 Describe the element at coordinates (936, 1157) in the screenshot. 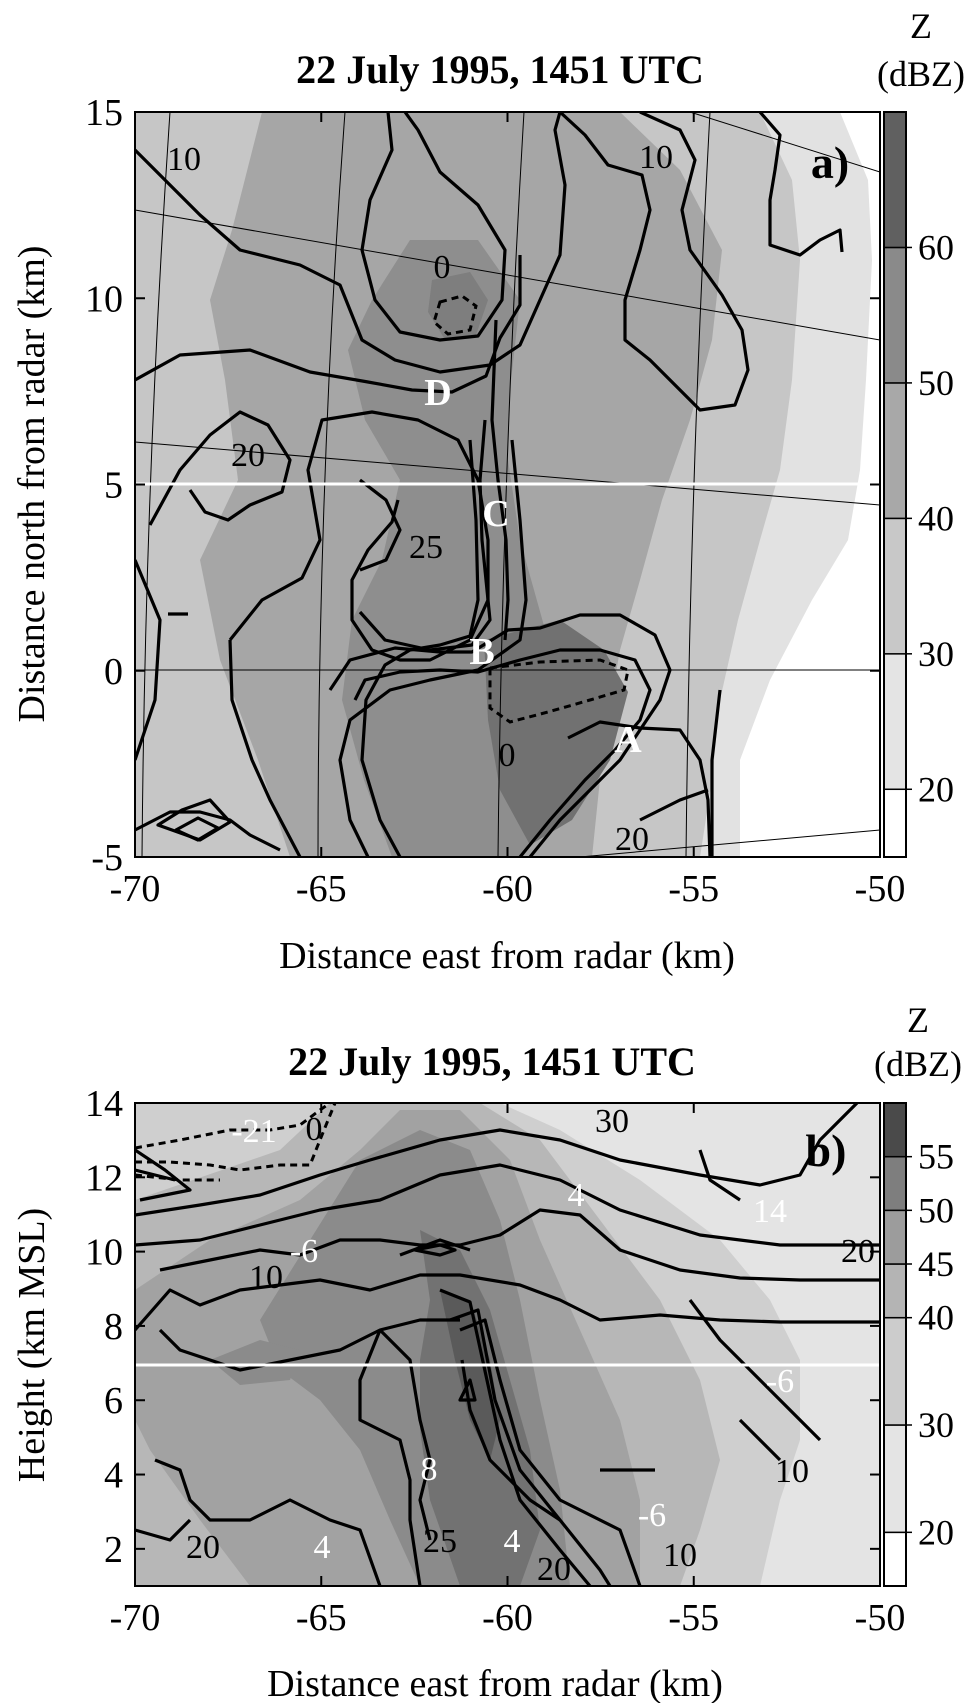

I see `colorbar-tick-label: 55` at that location.